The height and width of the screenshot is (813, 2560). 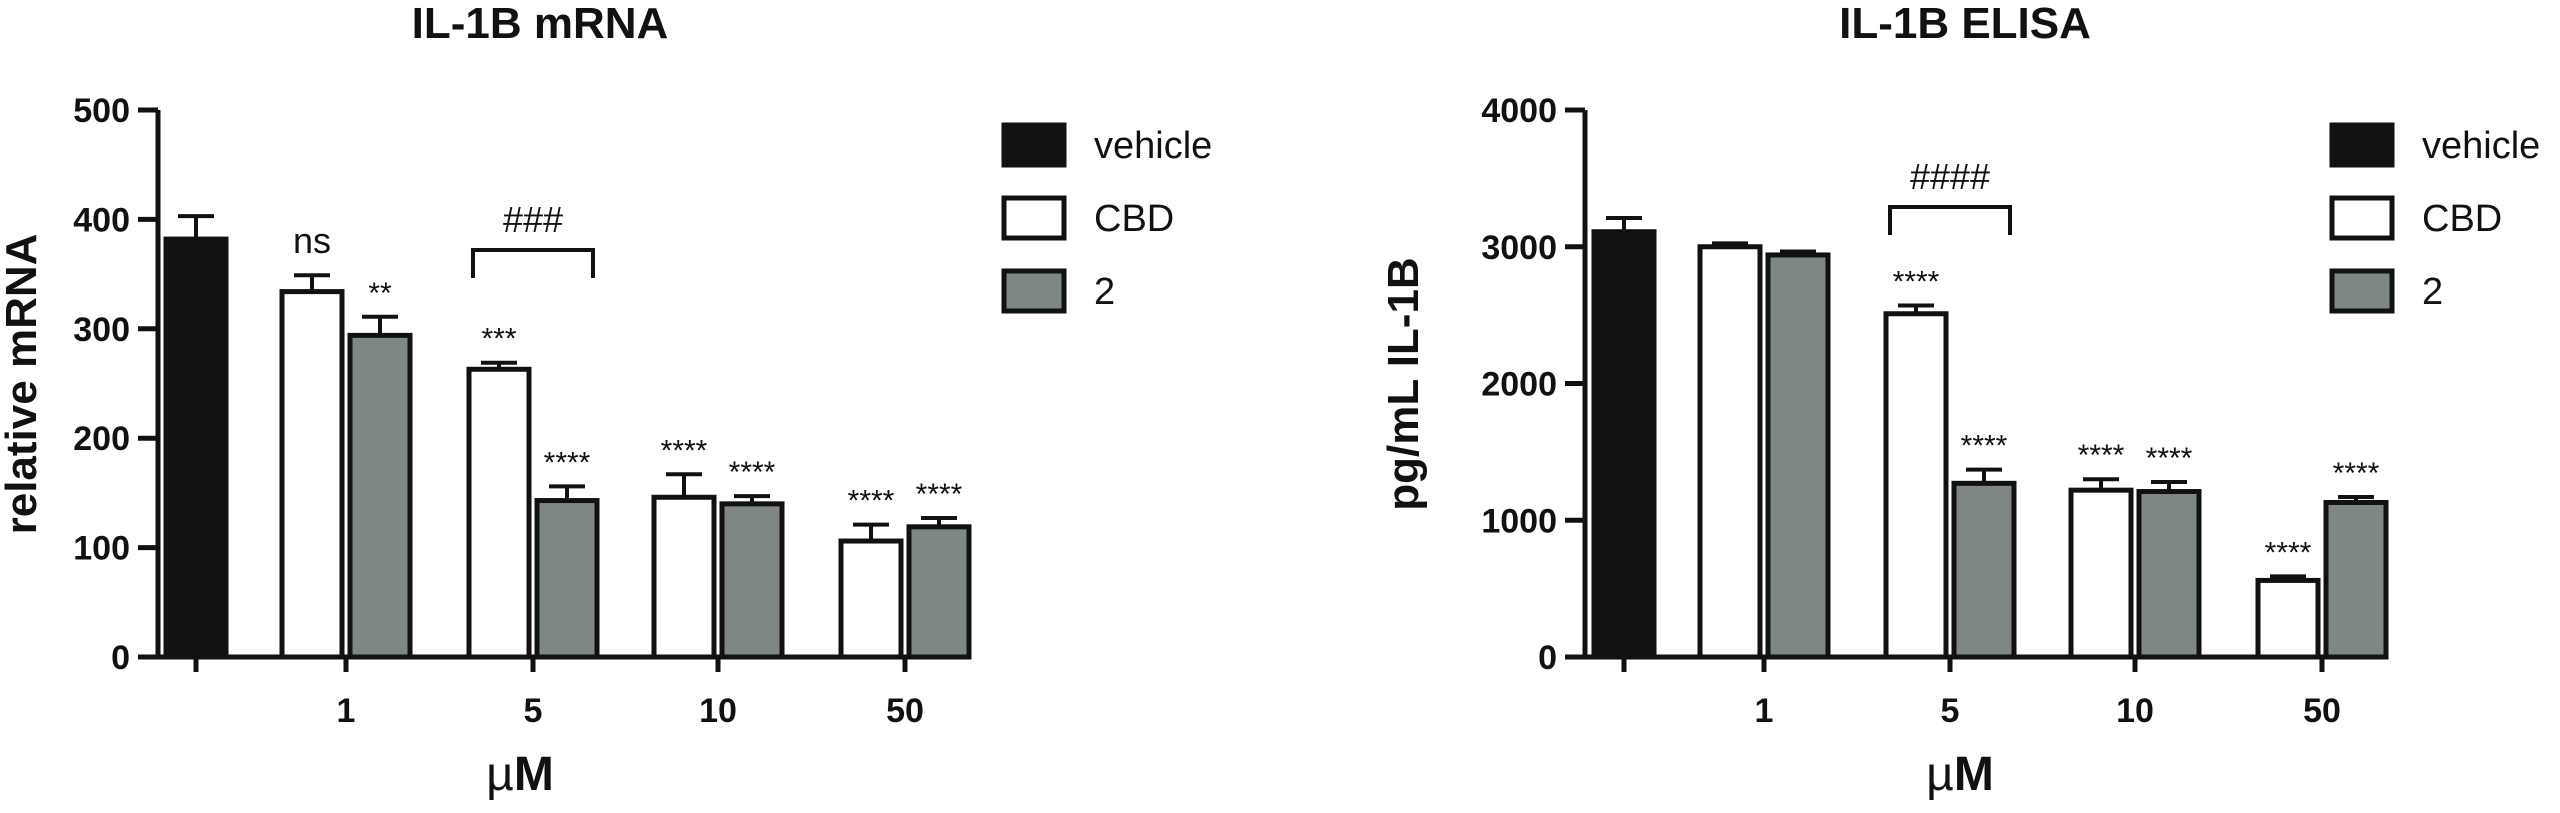 I want to click on significance-label: **, so click(x=380, y=293).